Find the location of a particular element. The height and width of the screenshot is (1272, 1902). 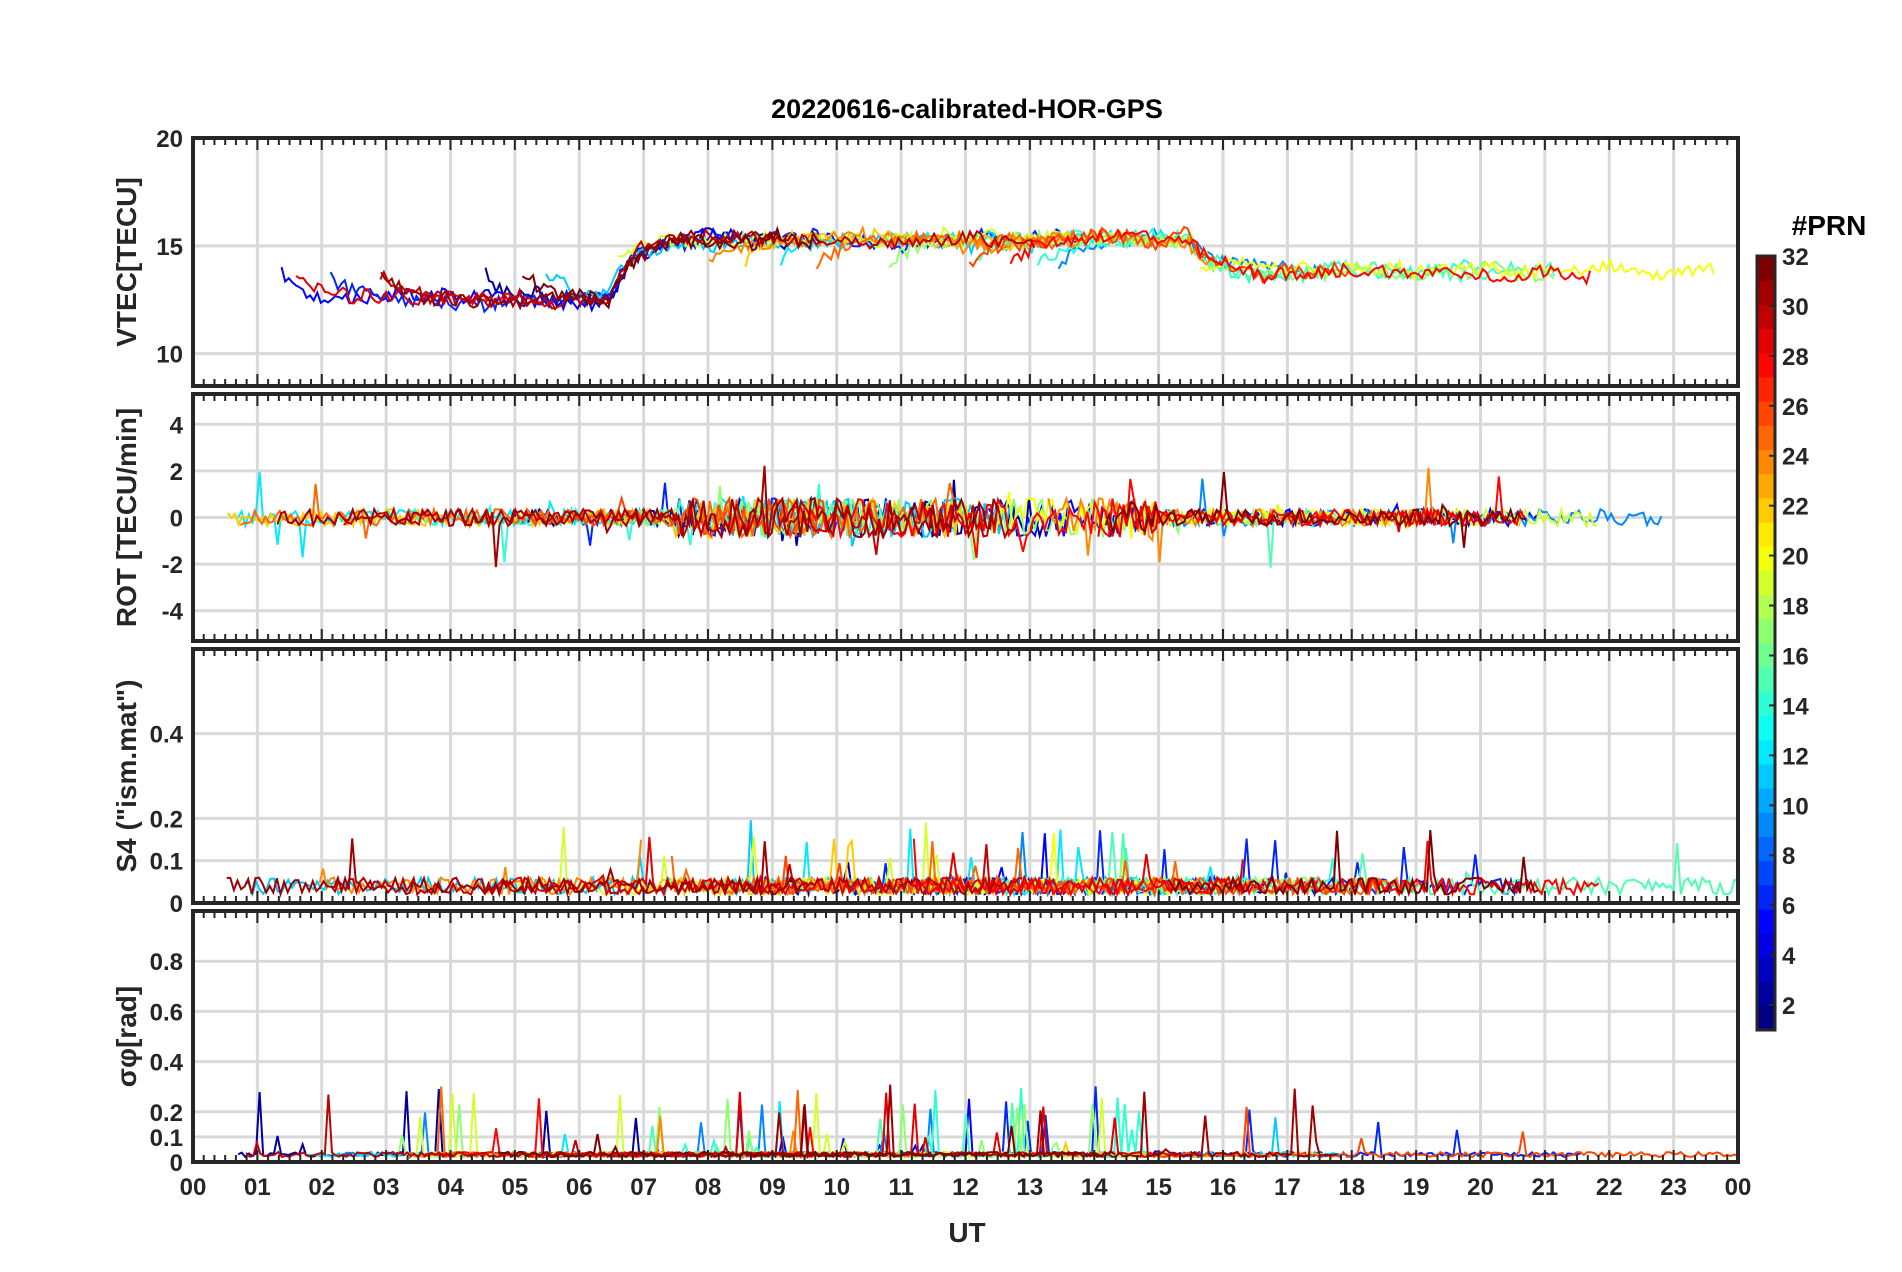

y-axis-label: VTEC[TECU] is located at coordinates (126, 262).